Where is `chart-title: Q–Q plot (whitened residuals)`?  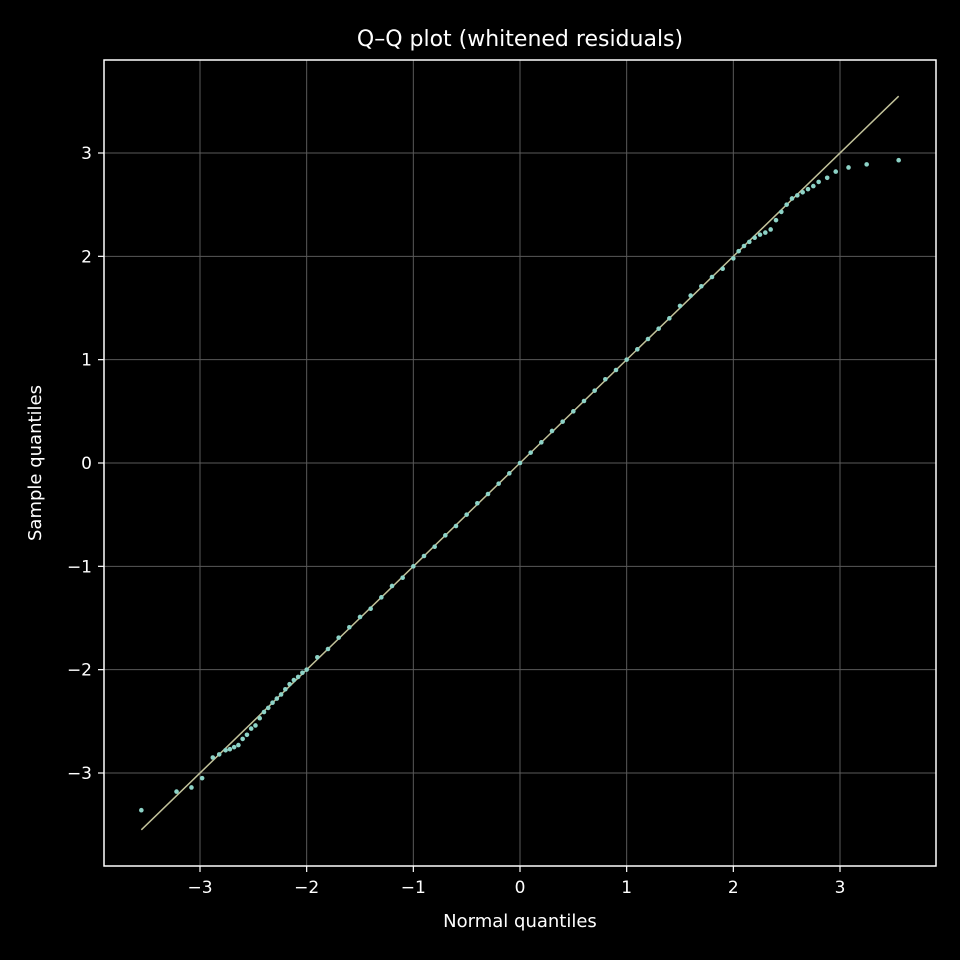 chart-title: Q–Q plot (whitened residuals) is located at coordinates (520, 39).